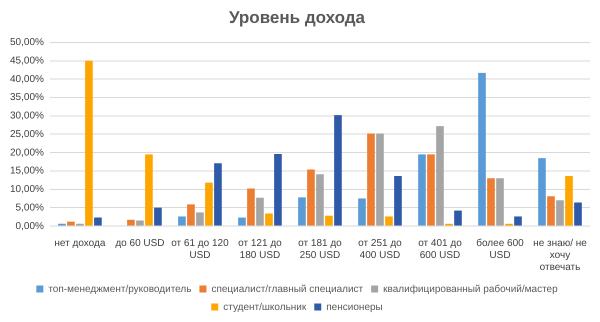 Image resolution: width=600 pixels, height=322 pixels. Describe the element at coordinates (80, 243) in the screenshot. I see `x-tick-label: нет дохода` at that location.